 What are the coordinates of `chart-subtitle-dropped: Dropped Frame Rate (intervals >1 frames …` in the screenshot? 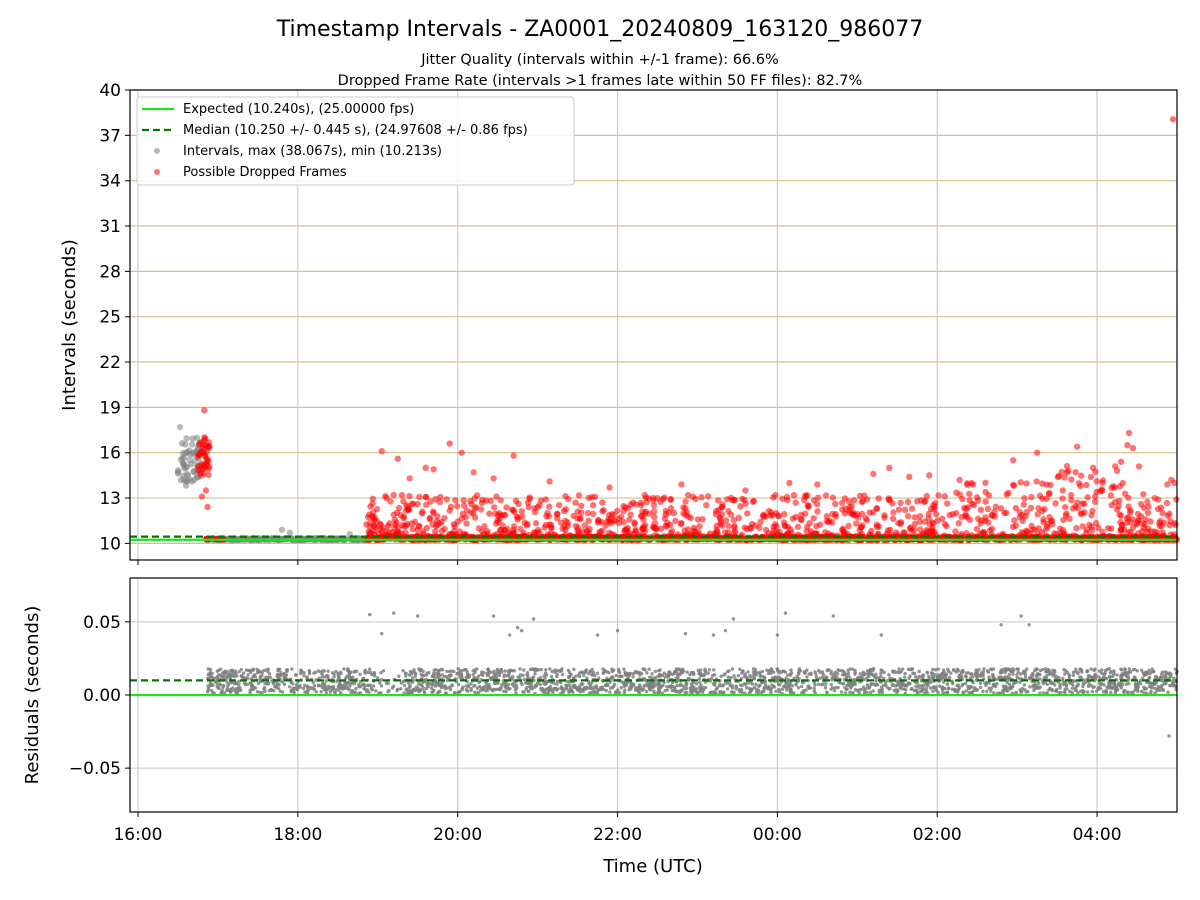 It's located at (600, 81).